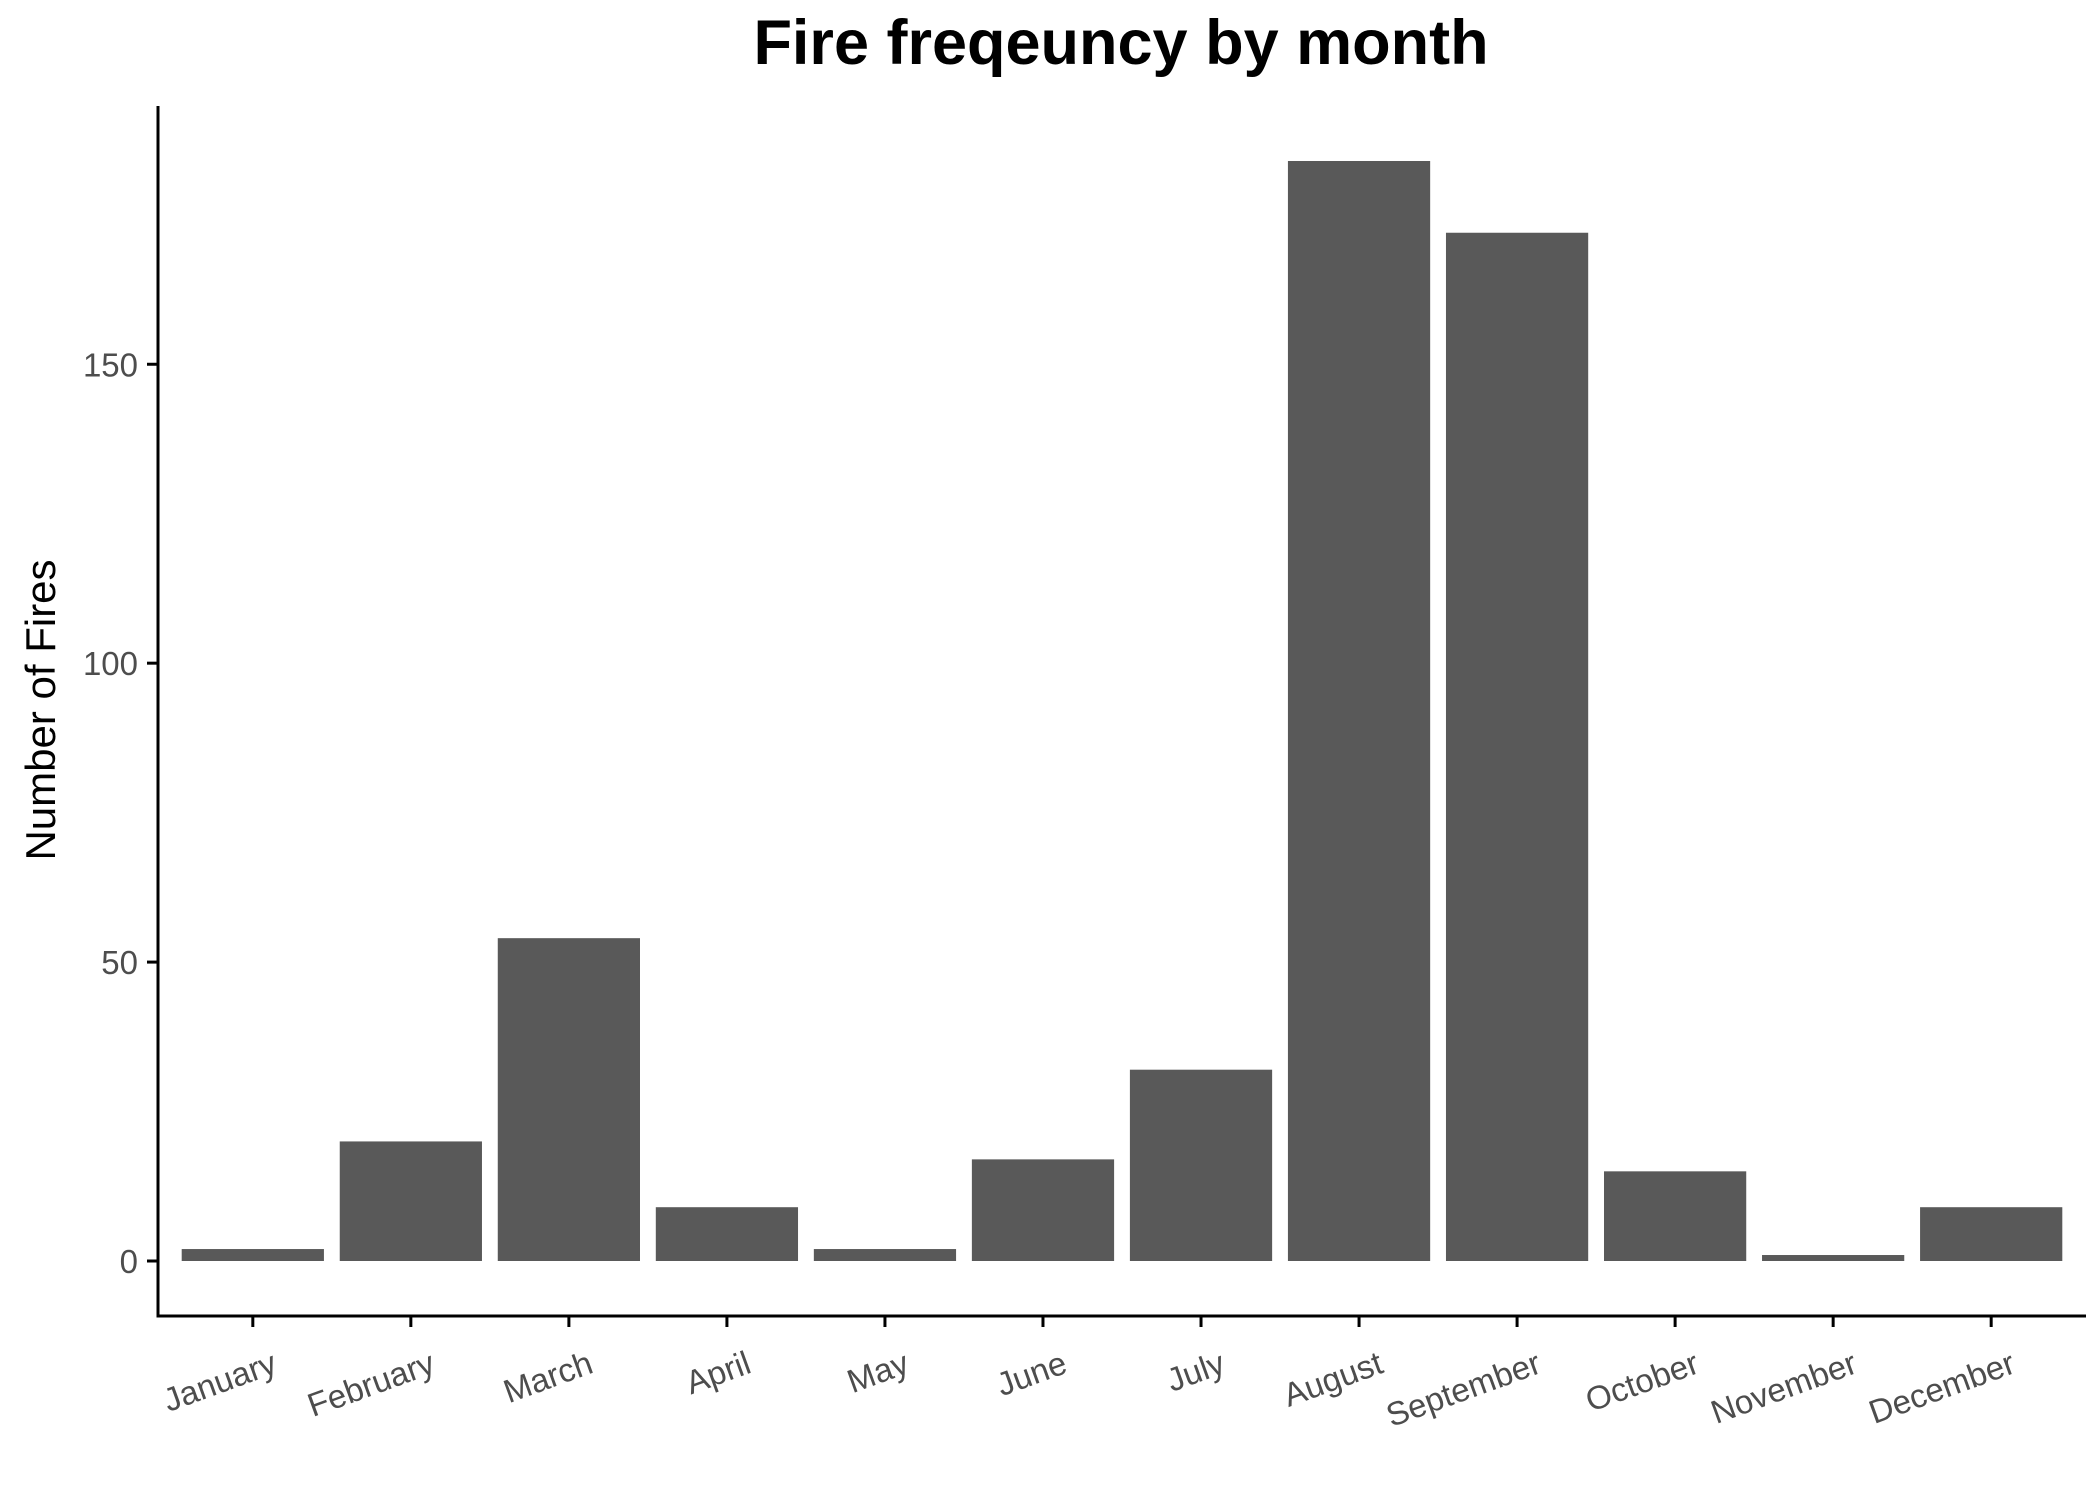 The image size is (2100, 1504). I want to click on x-tick-label-april: April, so click(718, 1372).